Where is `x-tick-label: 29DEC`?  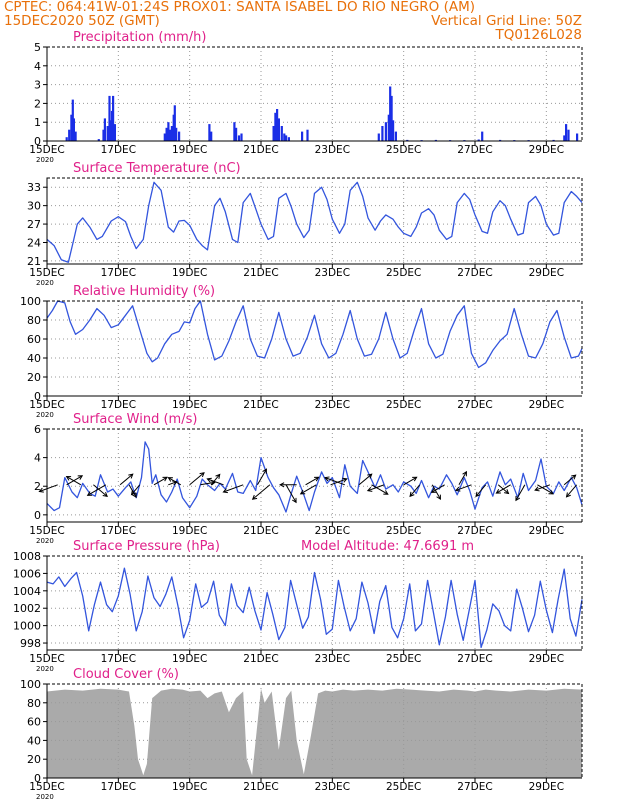
x-tick-label: 29DEC is located at coordinates (546, 273).